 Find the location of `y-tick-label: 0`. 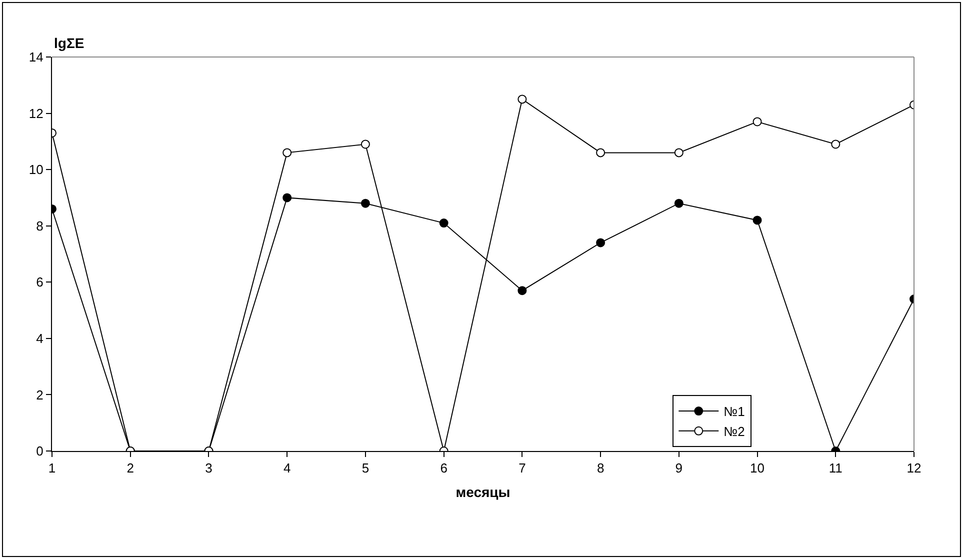

y-tick-label: 0 is located at coordinates (40, 451).